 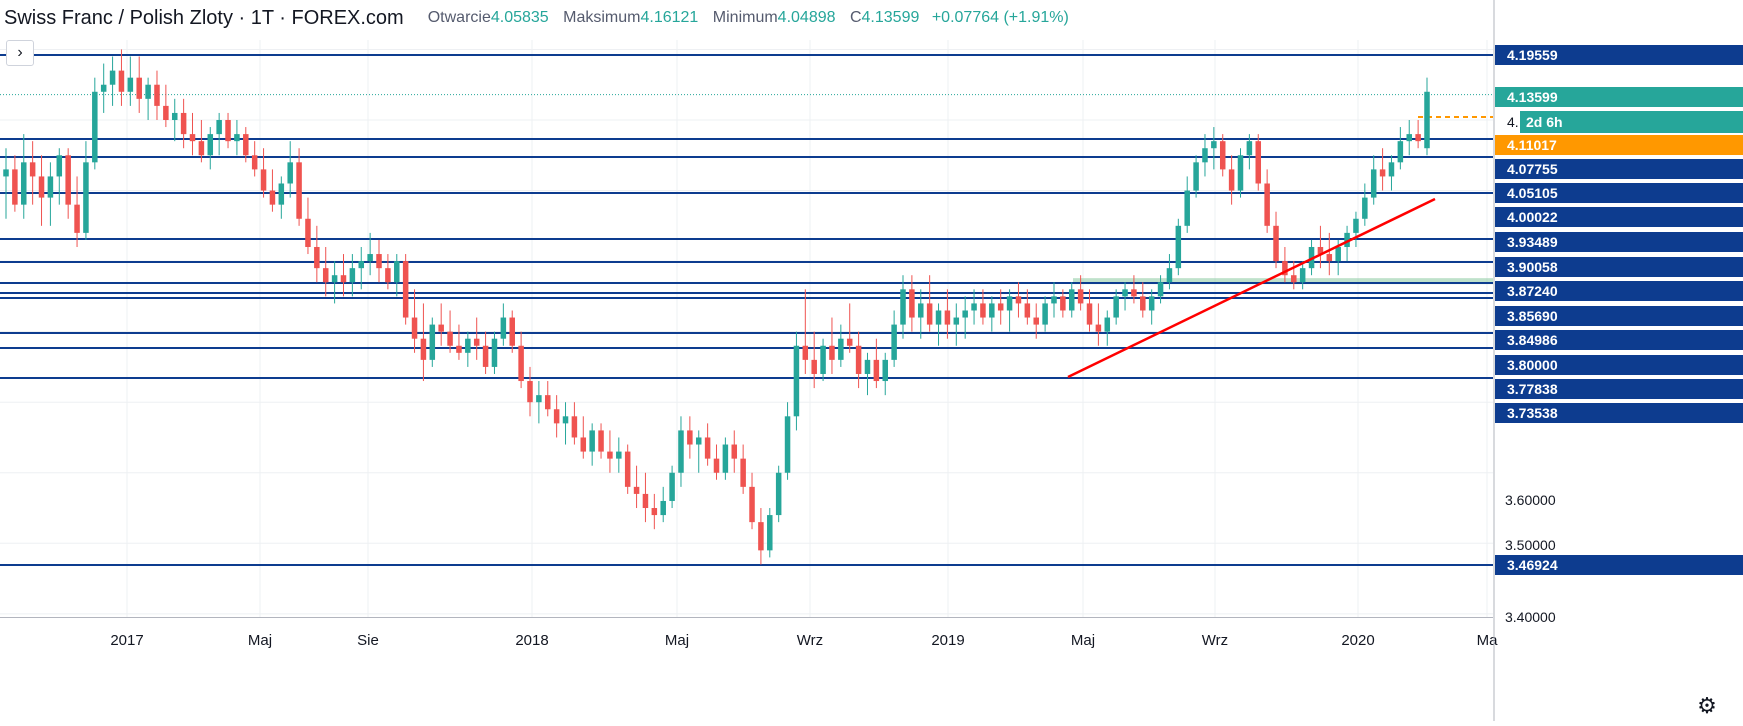 What do you see at coordinates (1619, 340) in the screenshot?
I see `level-price-tag: 3.84986` at bounding box center [1619, 340].